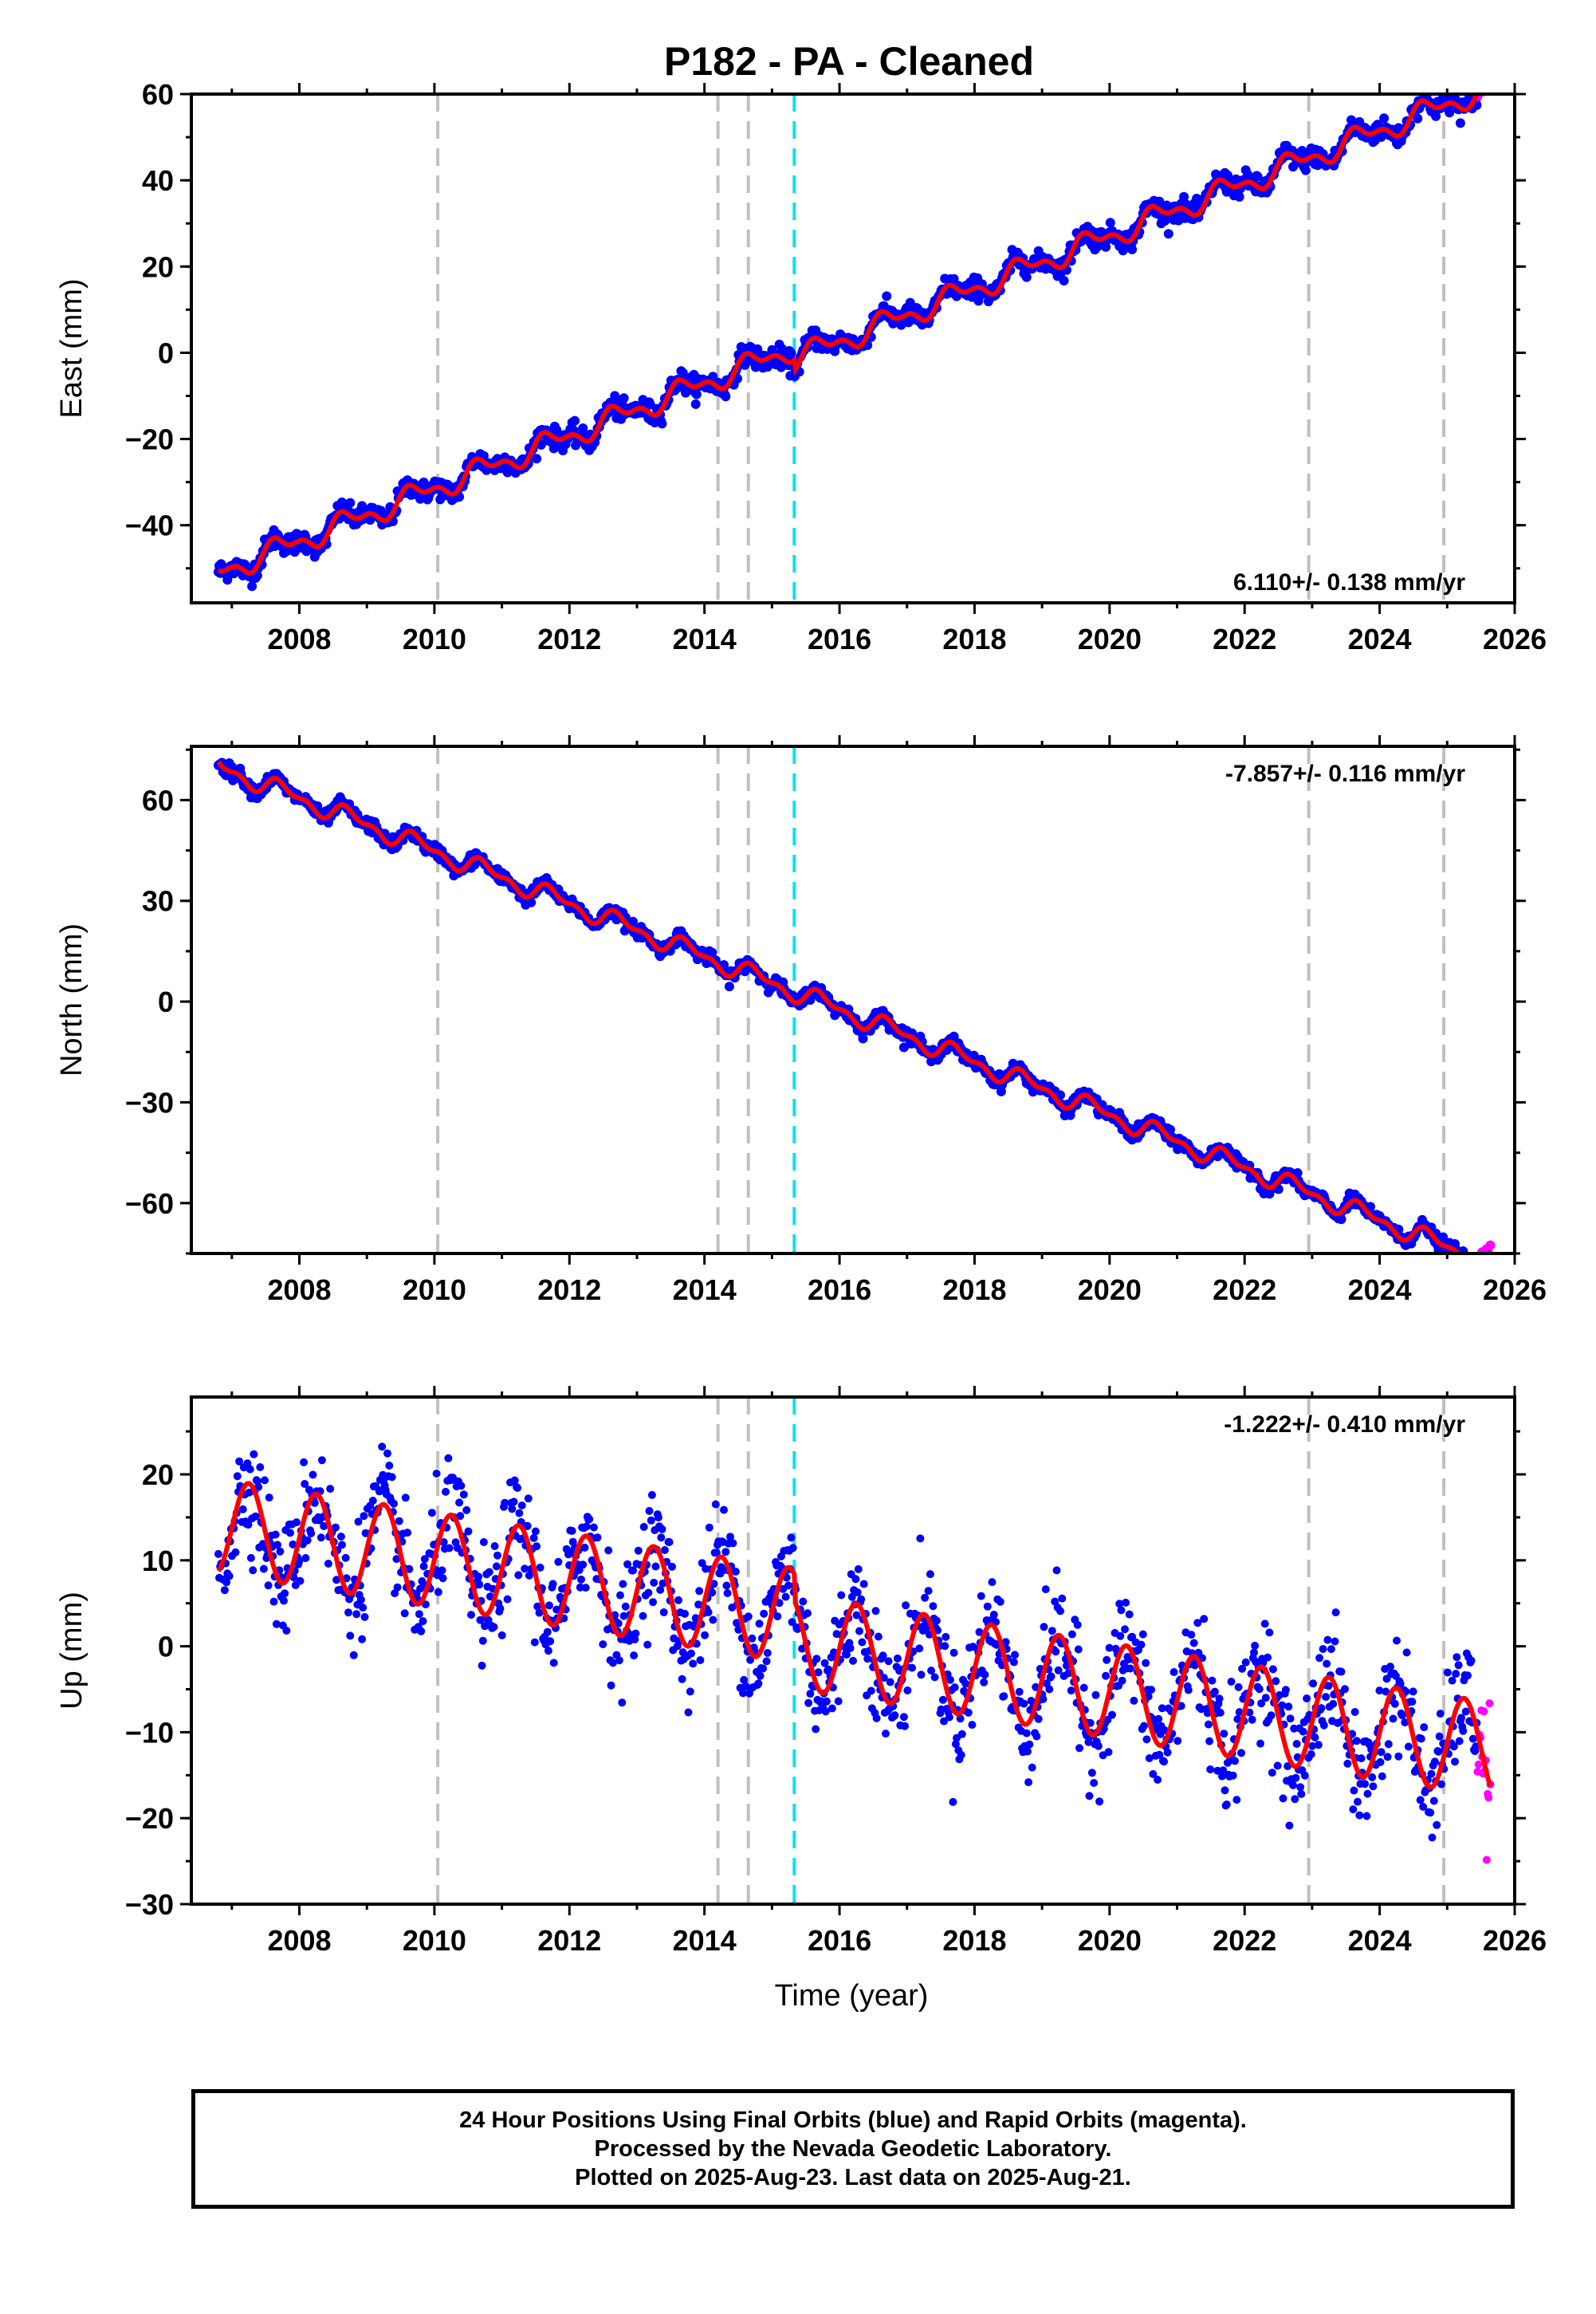 This screenshot has height=2314, width=1596. Describe the element at coordinates (849, 62) in the screenshot. I see `figure-title: P182 - PA - Cleaned` at that location.